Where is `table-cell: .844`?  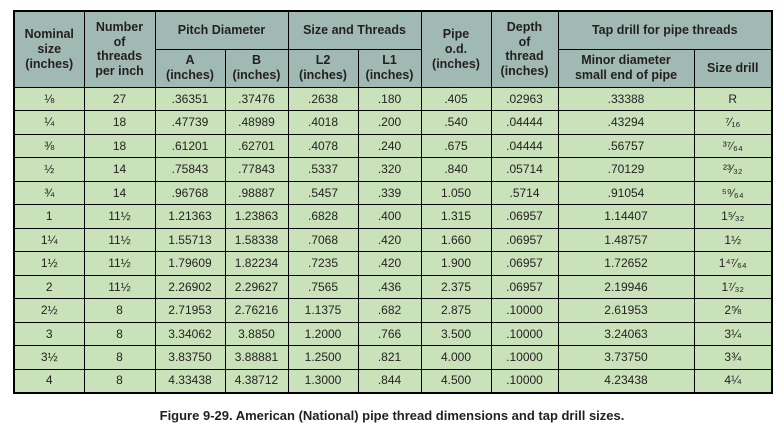
table-cell: .844 is located at coordinates (389, 380).